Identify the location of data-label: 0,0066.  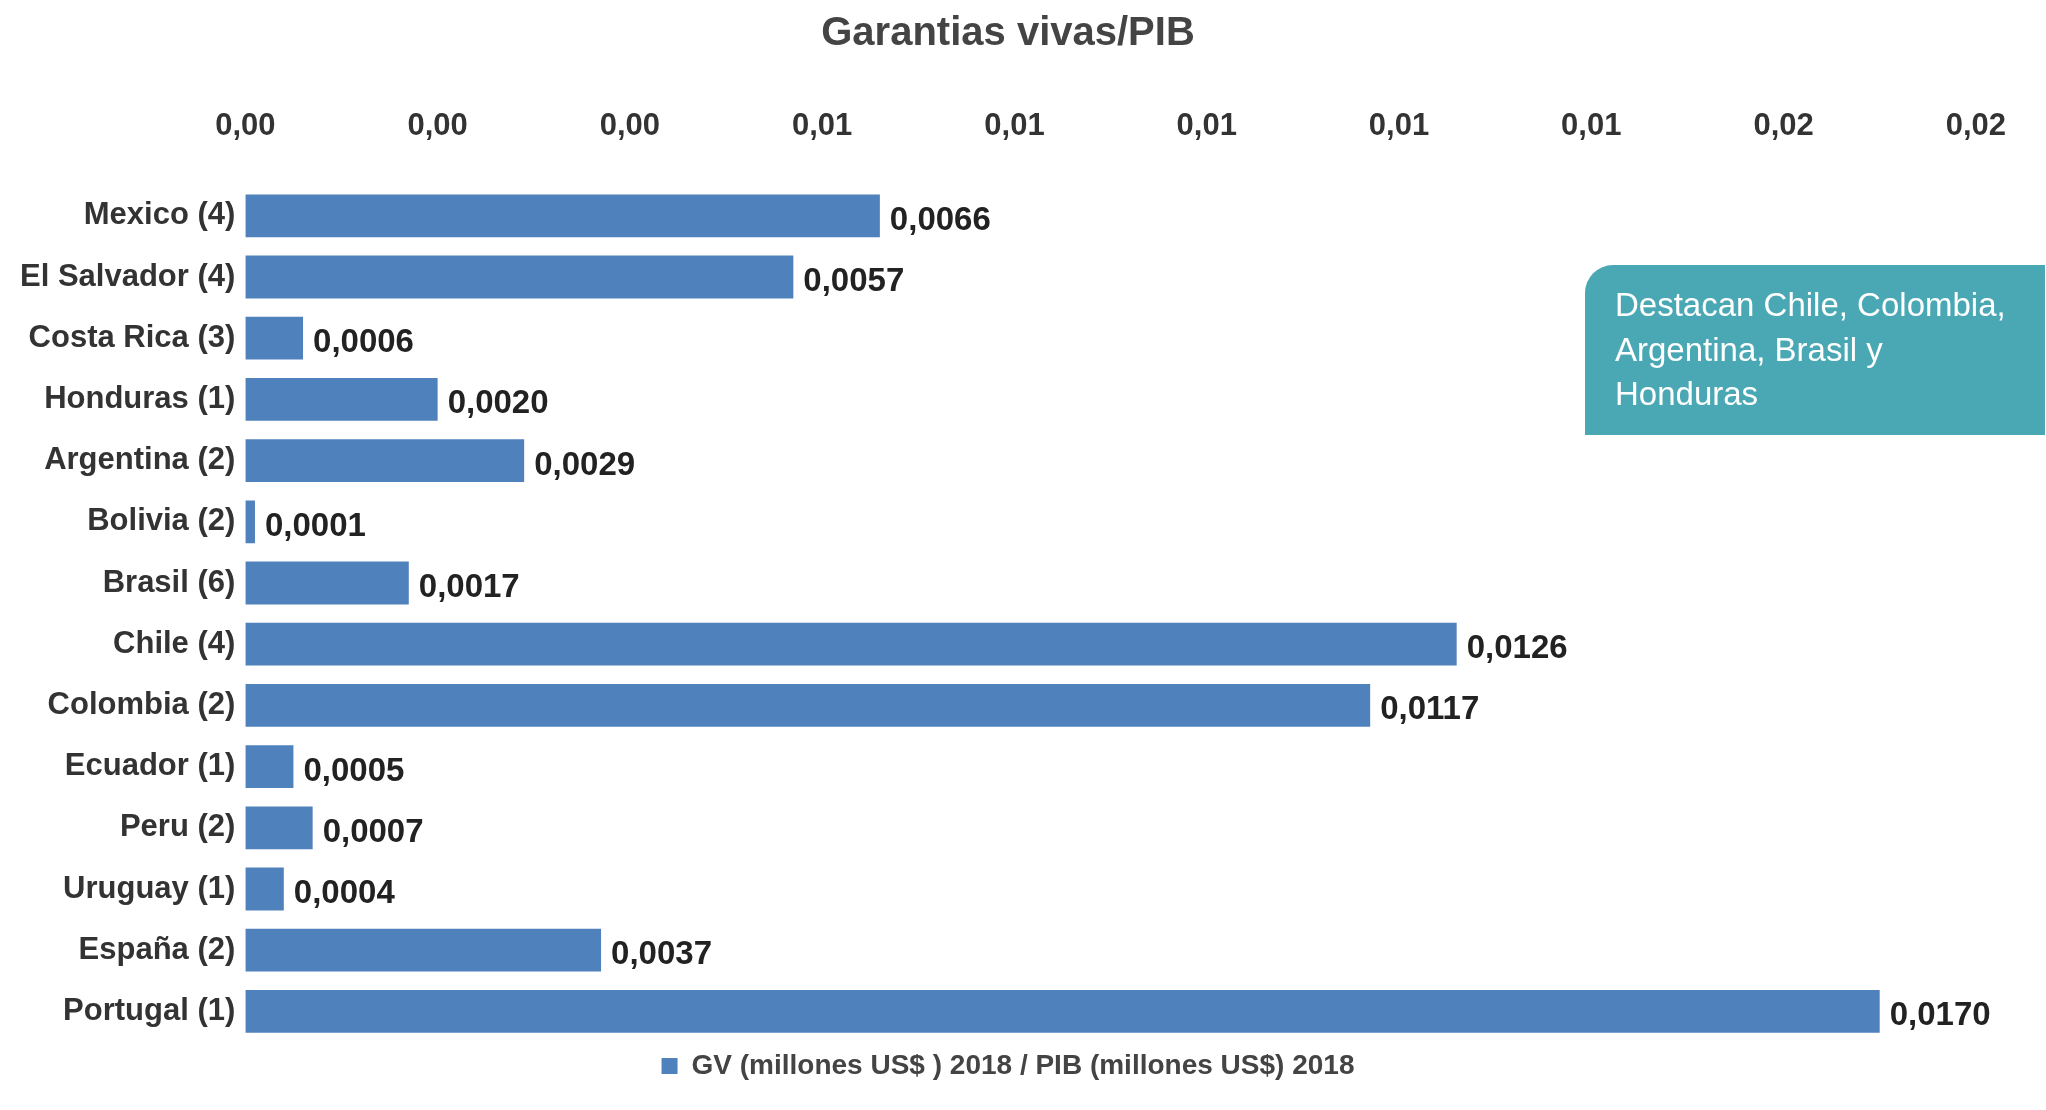
(940, 218).